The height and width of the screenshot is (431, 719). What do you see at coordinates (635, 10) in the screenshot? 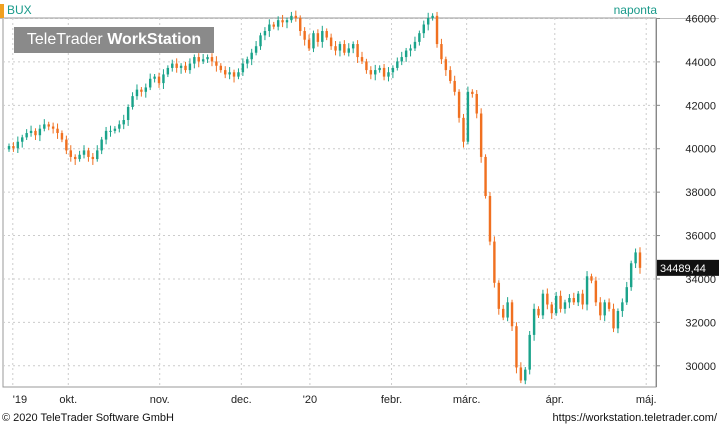
I see `period-label: naponta` at bounding box center [635, 10].